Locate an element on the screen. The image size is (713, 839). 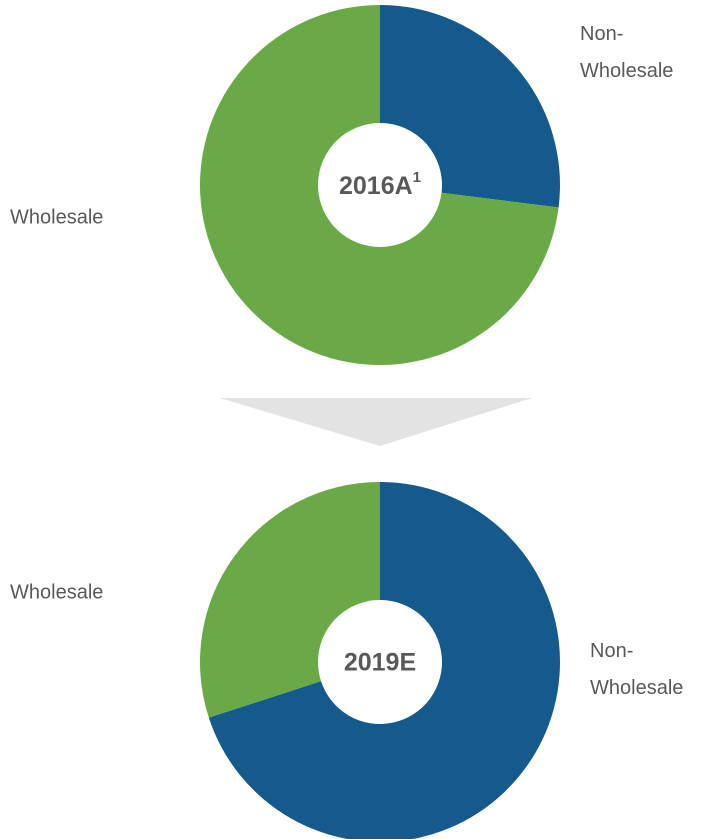
center-label: 2019E is located at coordinates (380, 663).